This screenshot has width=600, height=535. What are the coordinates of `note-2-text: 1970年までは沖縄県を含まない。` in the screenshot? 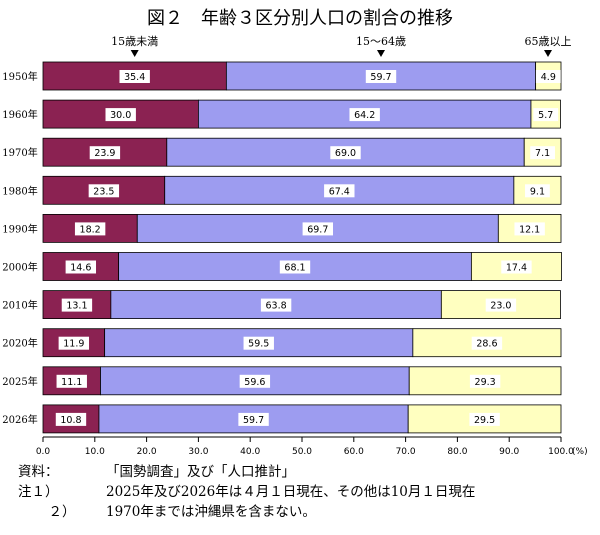 It's located at (211, 512).